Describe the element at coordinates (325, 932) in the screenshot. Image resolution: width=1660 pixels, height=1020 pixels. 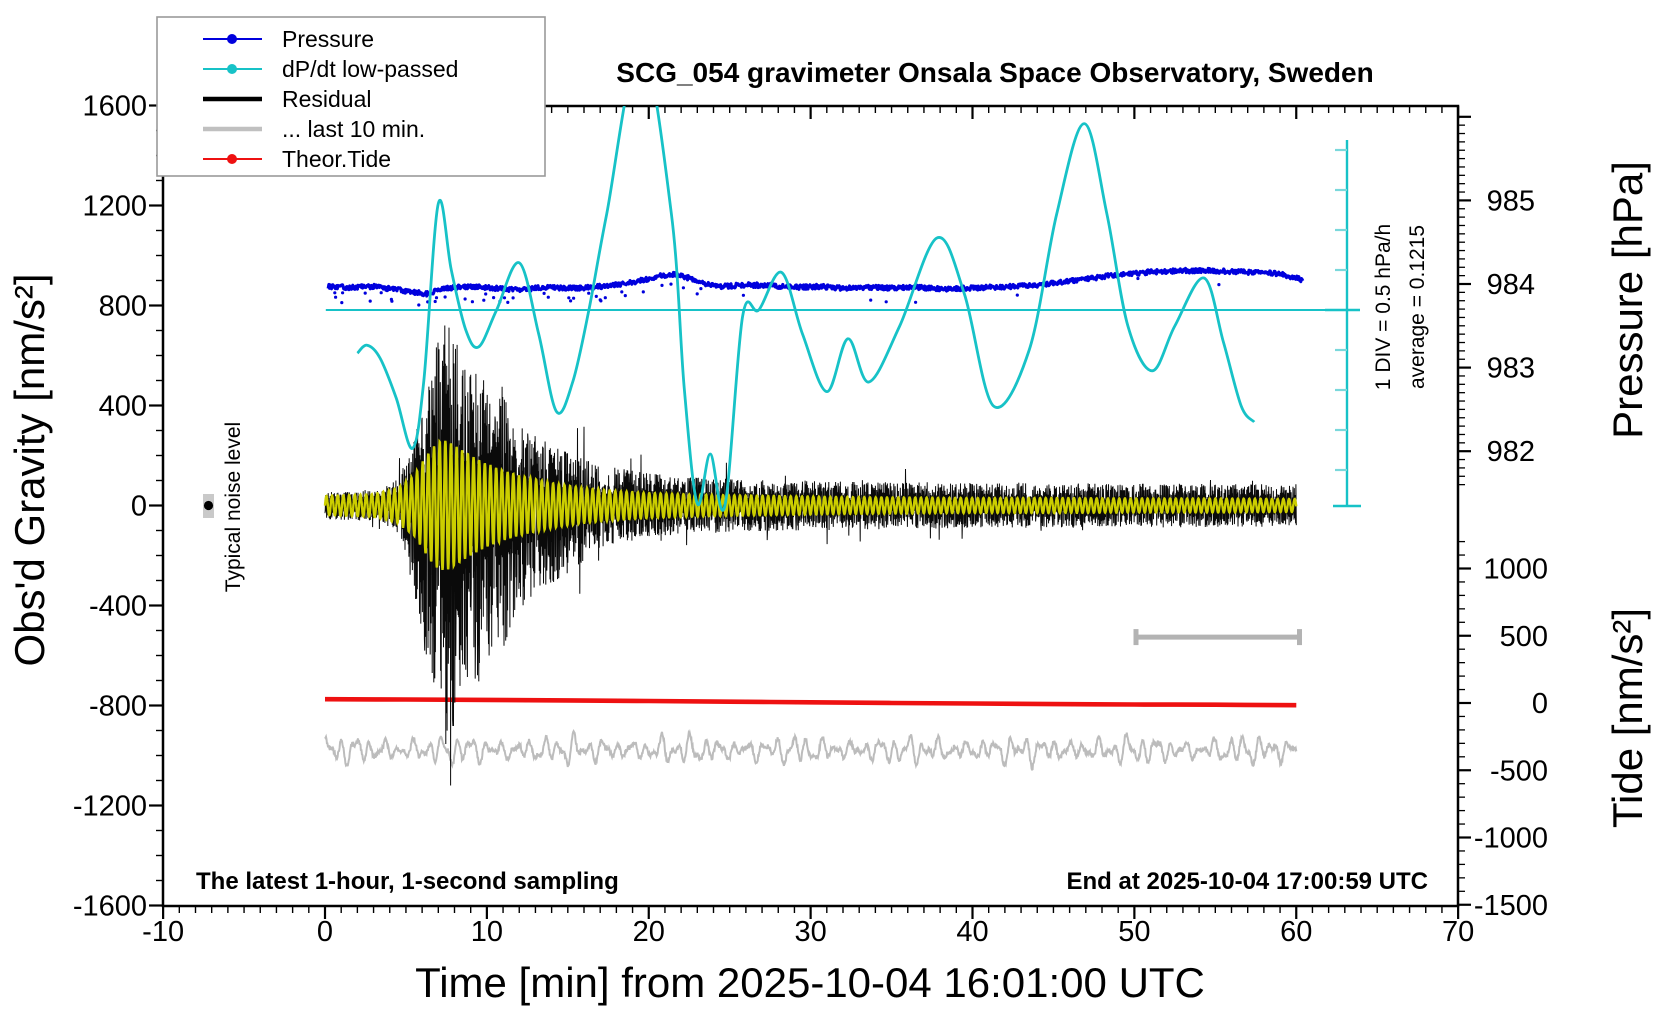
I see `x-tick-label: 0` at that location.